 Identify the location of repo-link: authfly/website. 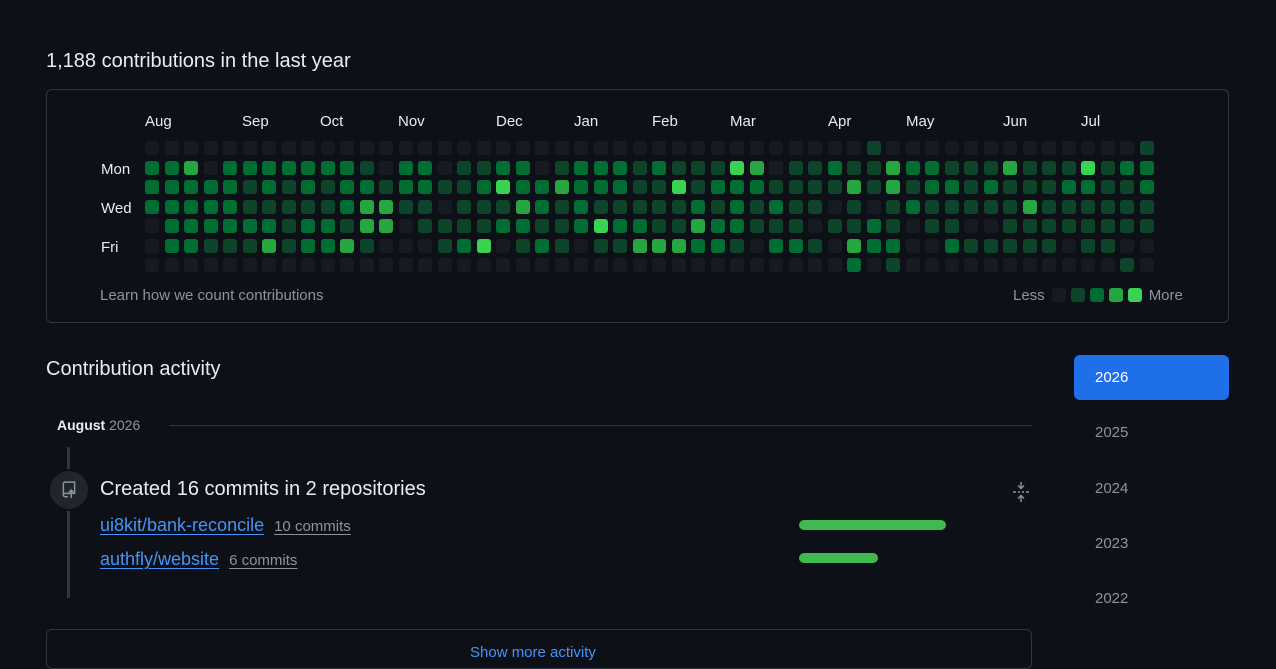
(160, 559).